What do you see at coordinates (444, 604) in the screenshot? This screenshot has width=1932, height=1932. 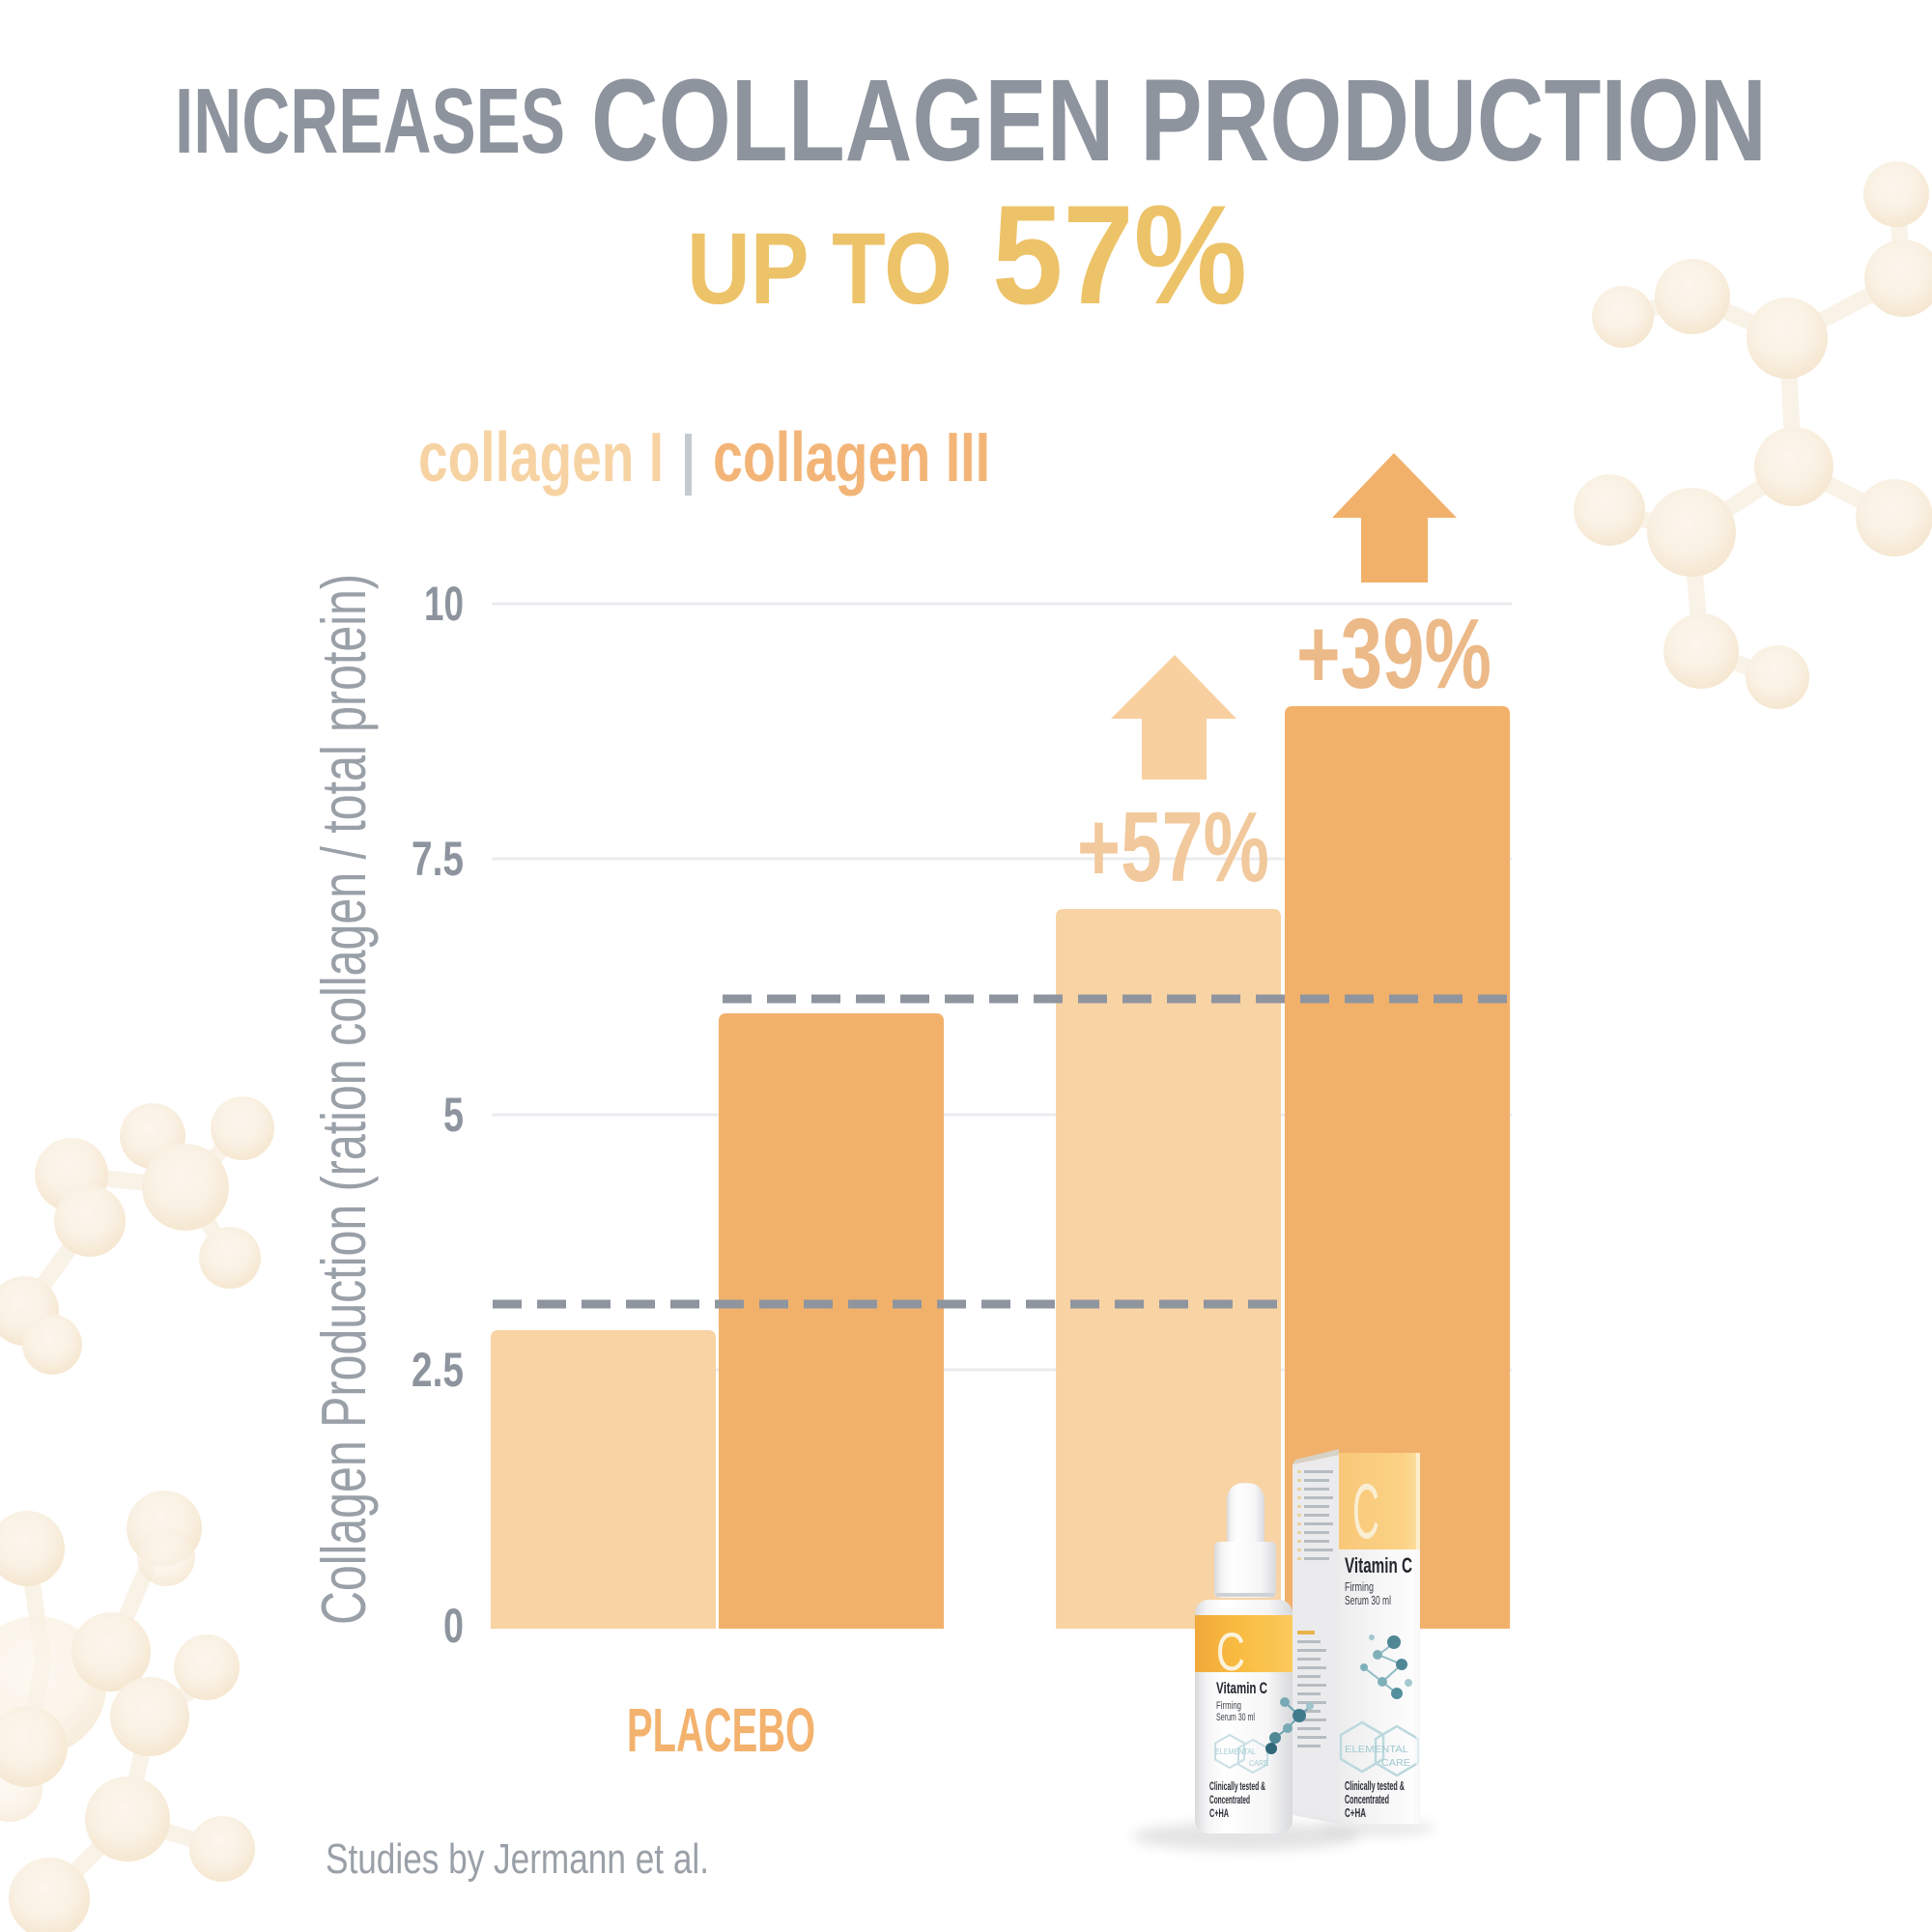 I see `svg-text: 10` at bounding box center [444, 604].